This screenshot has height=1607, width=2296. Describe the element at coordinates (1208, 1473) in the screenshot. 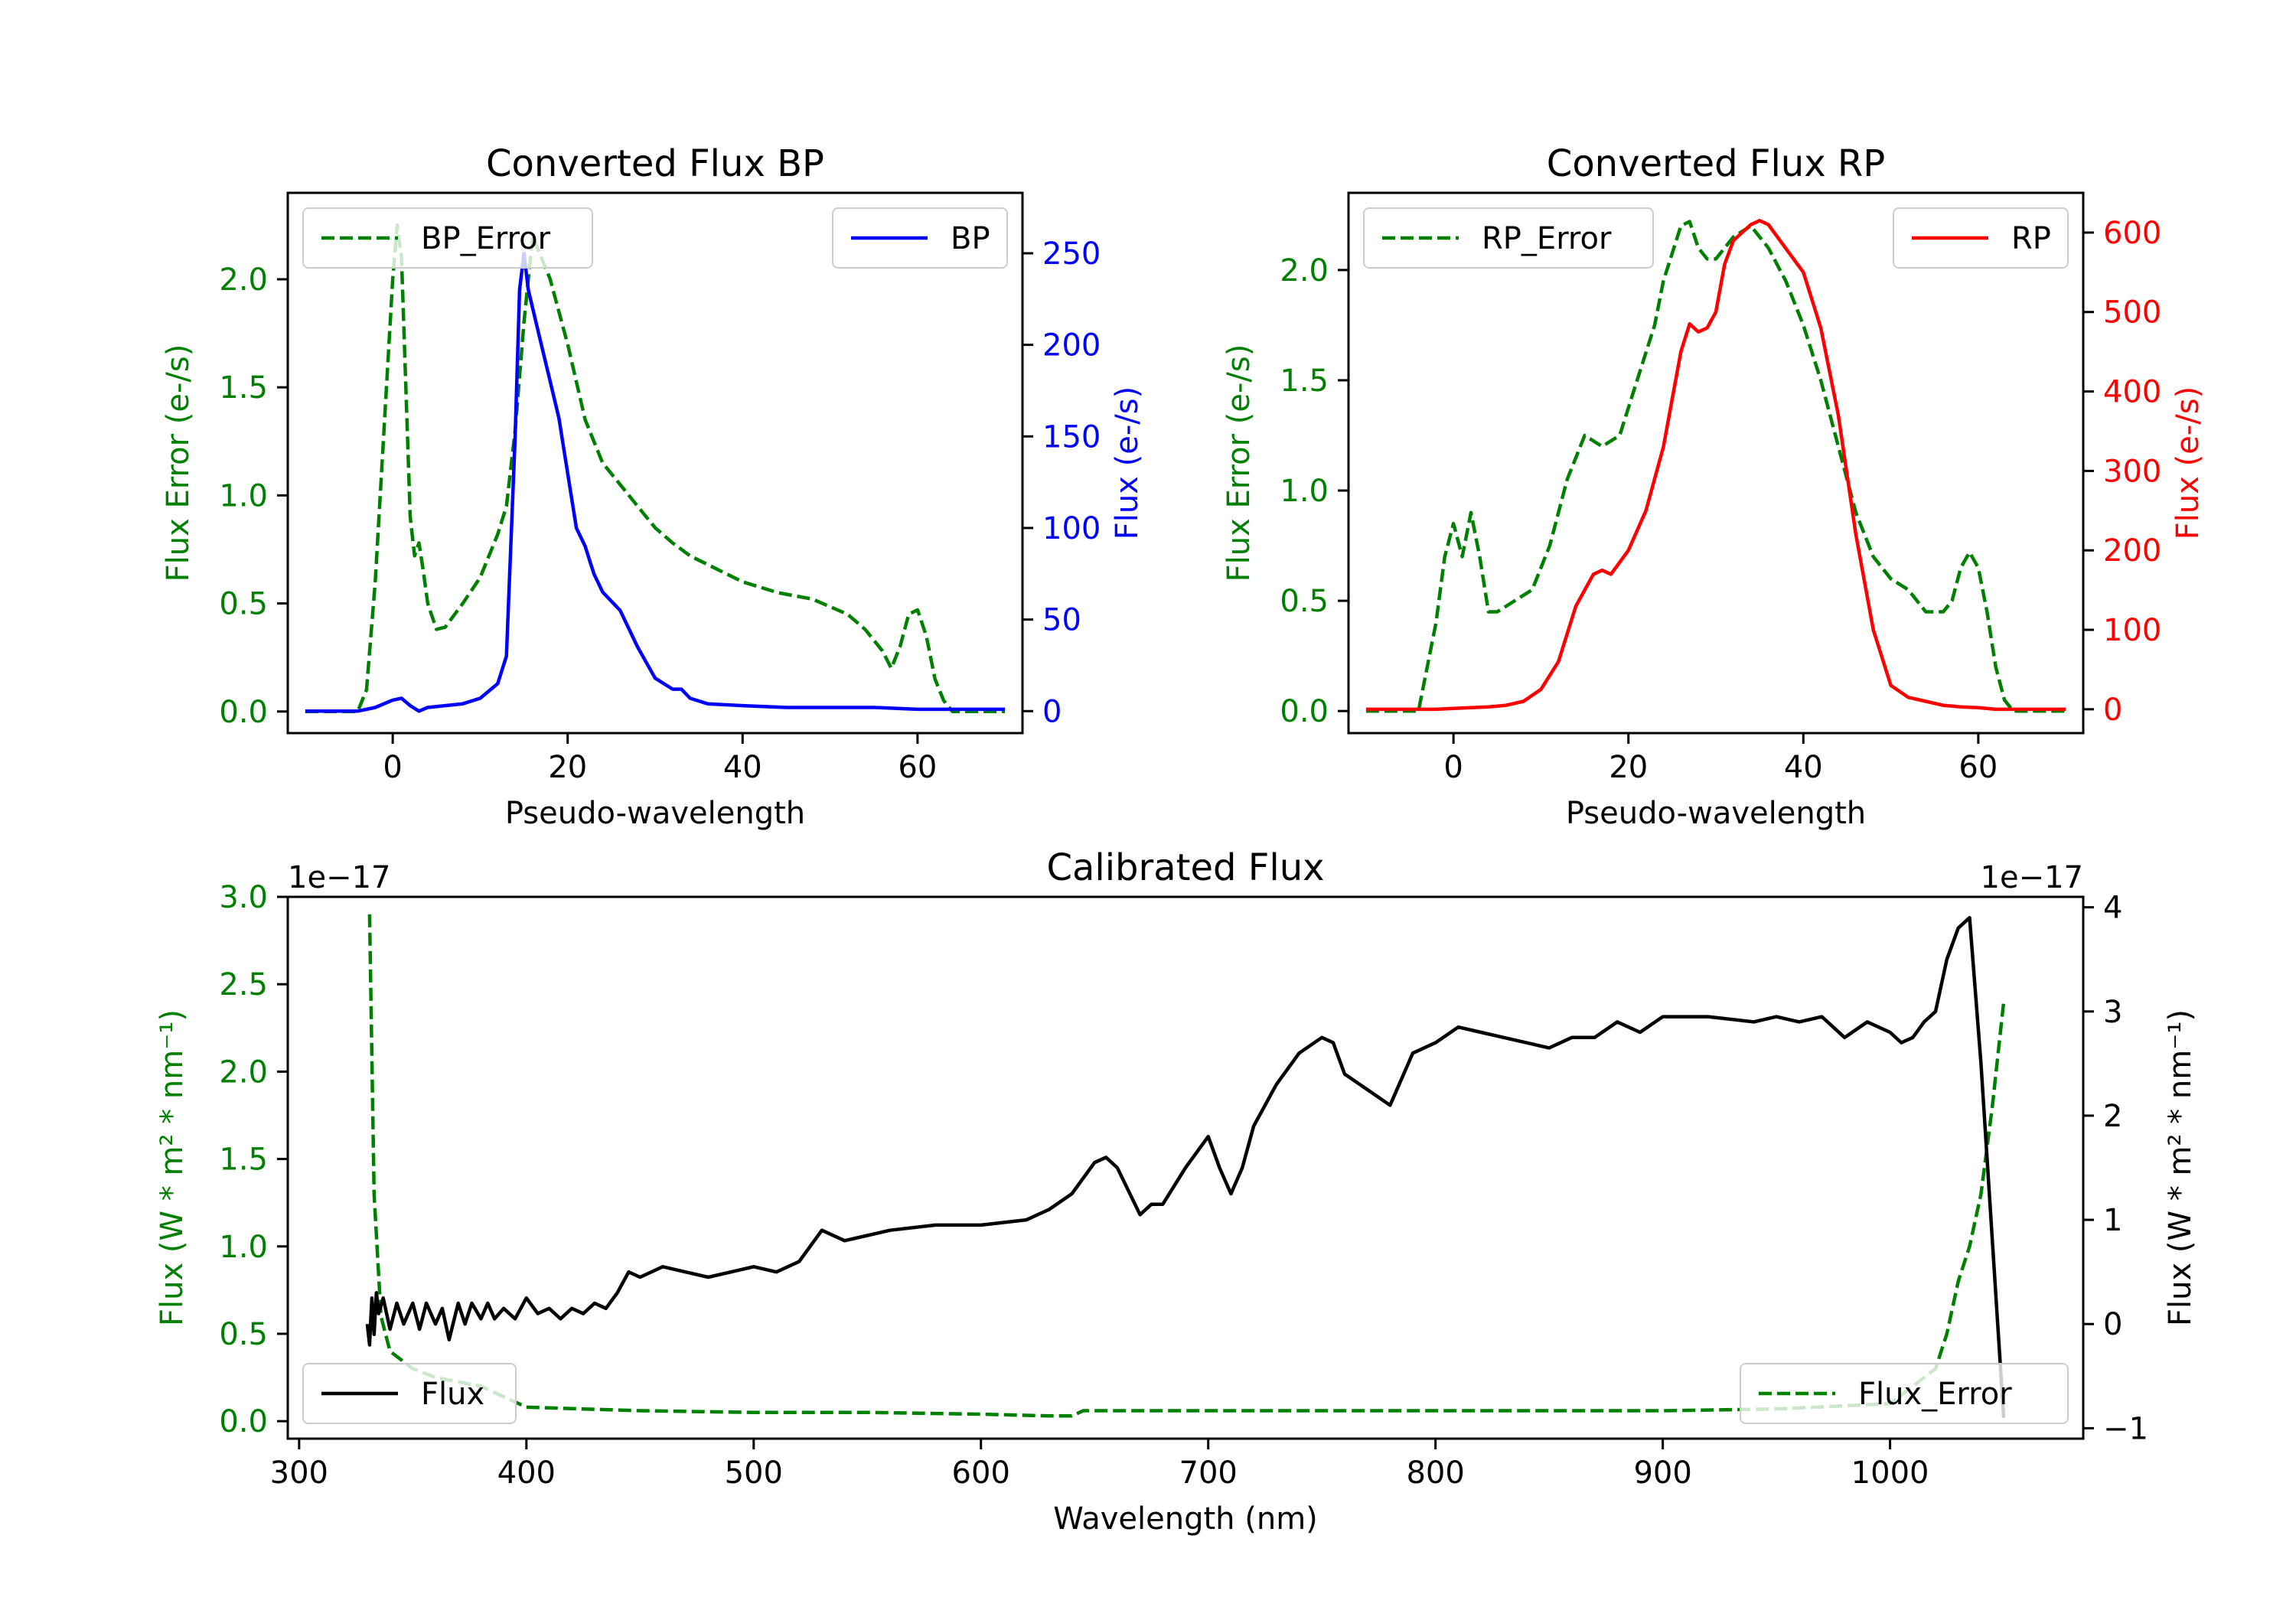

I see `x-tick-label: 700` at that location.